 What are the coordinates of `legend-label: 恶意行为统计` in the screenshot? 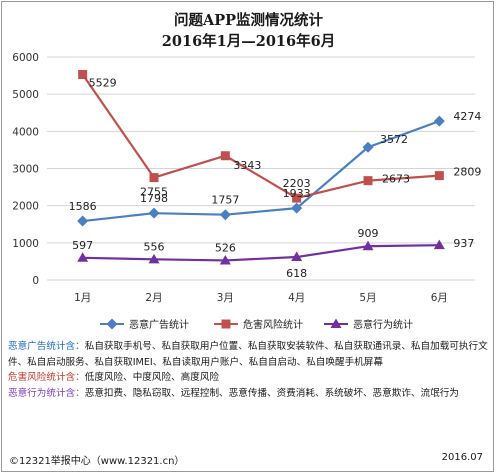 It's located at (383, 324).